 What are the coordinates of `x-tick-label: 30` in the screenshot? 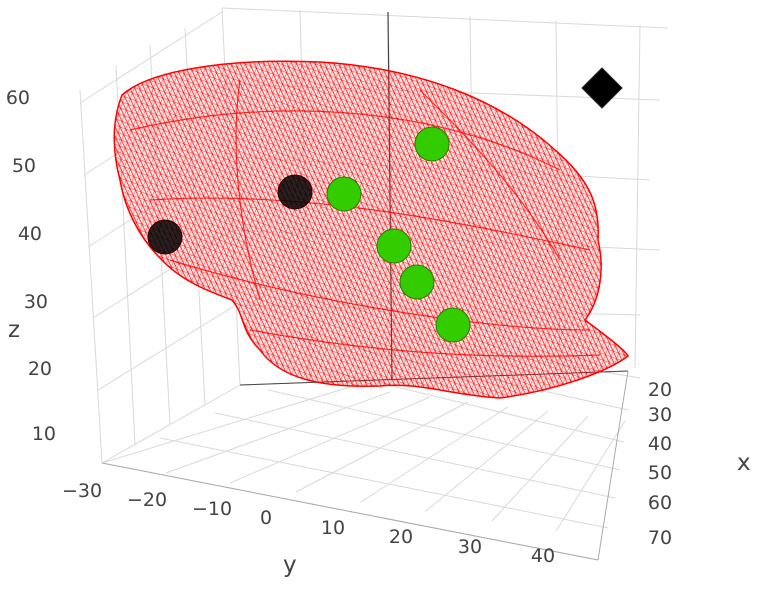 It's located at (660, 415).